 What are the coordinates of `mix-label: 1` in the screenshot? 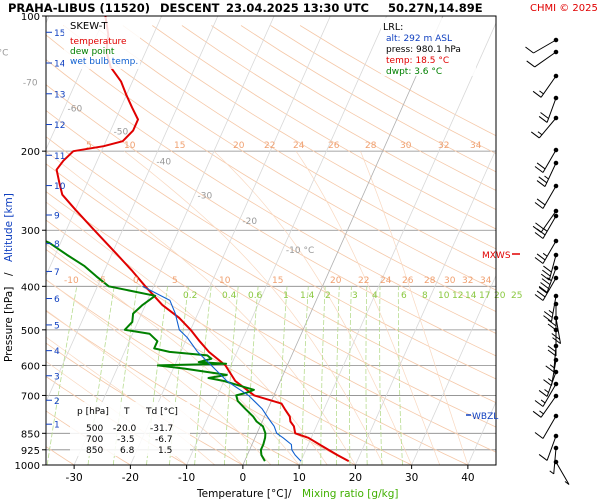 It's located at (286, 296).